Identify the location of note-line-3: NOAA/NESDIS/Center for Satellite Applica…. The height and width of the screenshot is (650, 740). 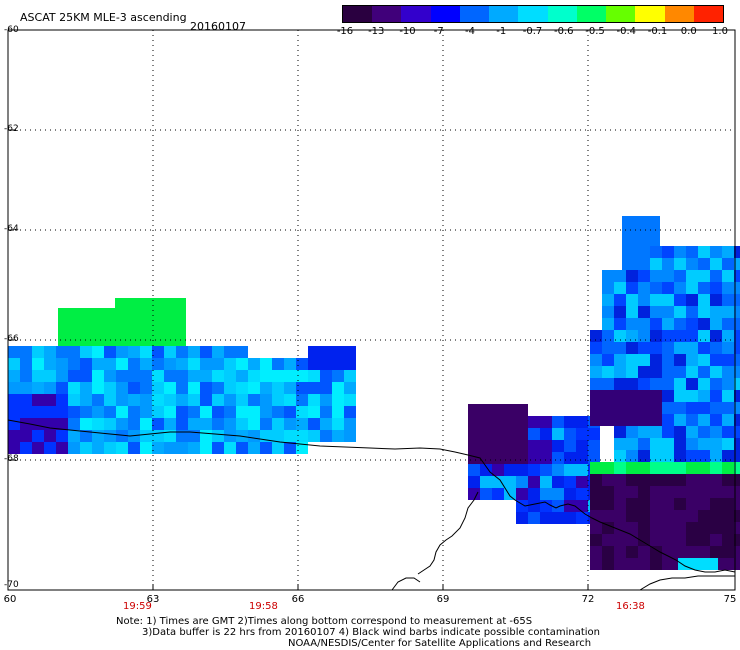
(440, 643).